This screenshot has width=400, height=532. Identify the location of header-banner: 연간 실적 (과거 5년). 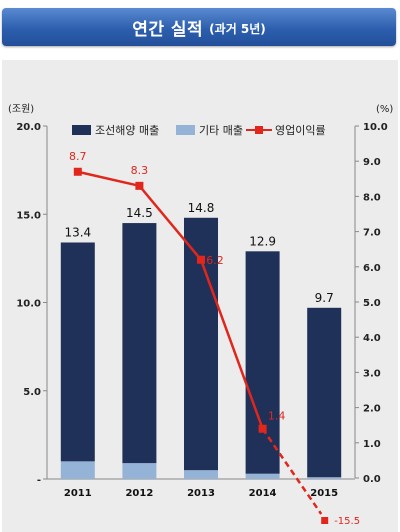
(199, 27).